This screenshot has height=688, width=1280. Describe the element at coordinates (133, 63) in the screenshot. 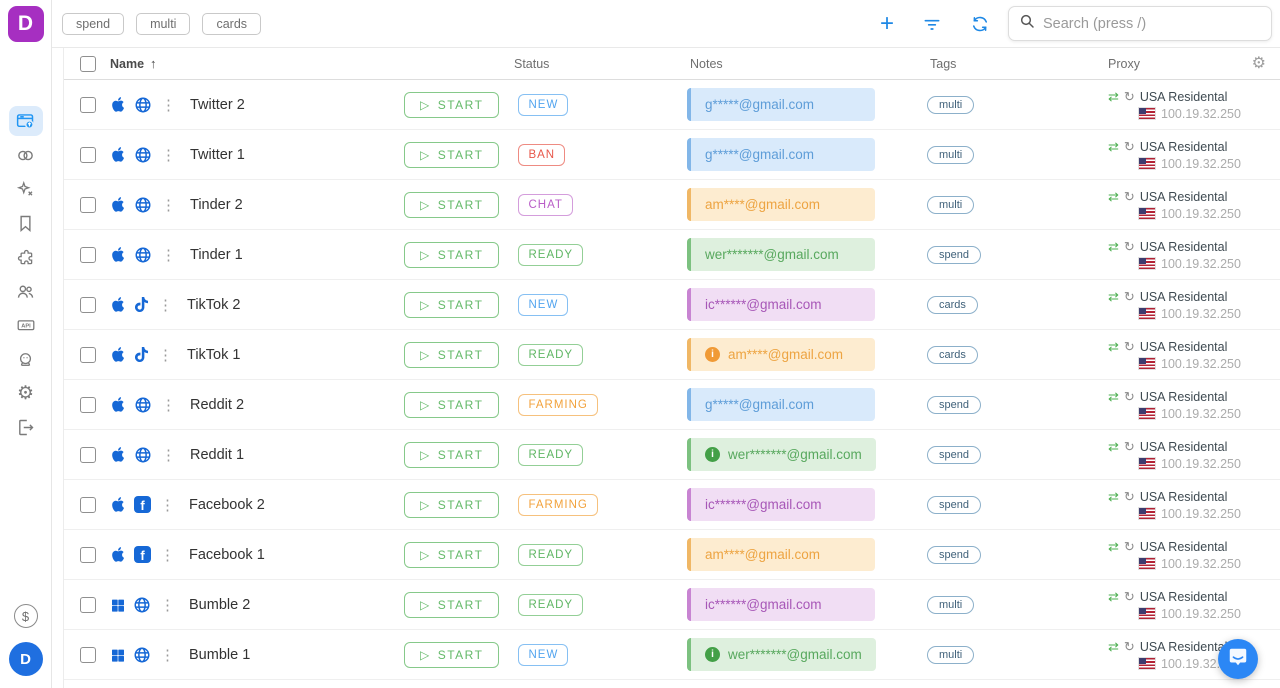

I see `column-header-name: Name ↑` at that location.